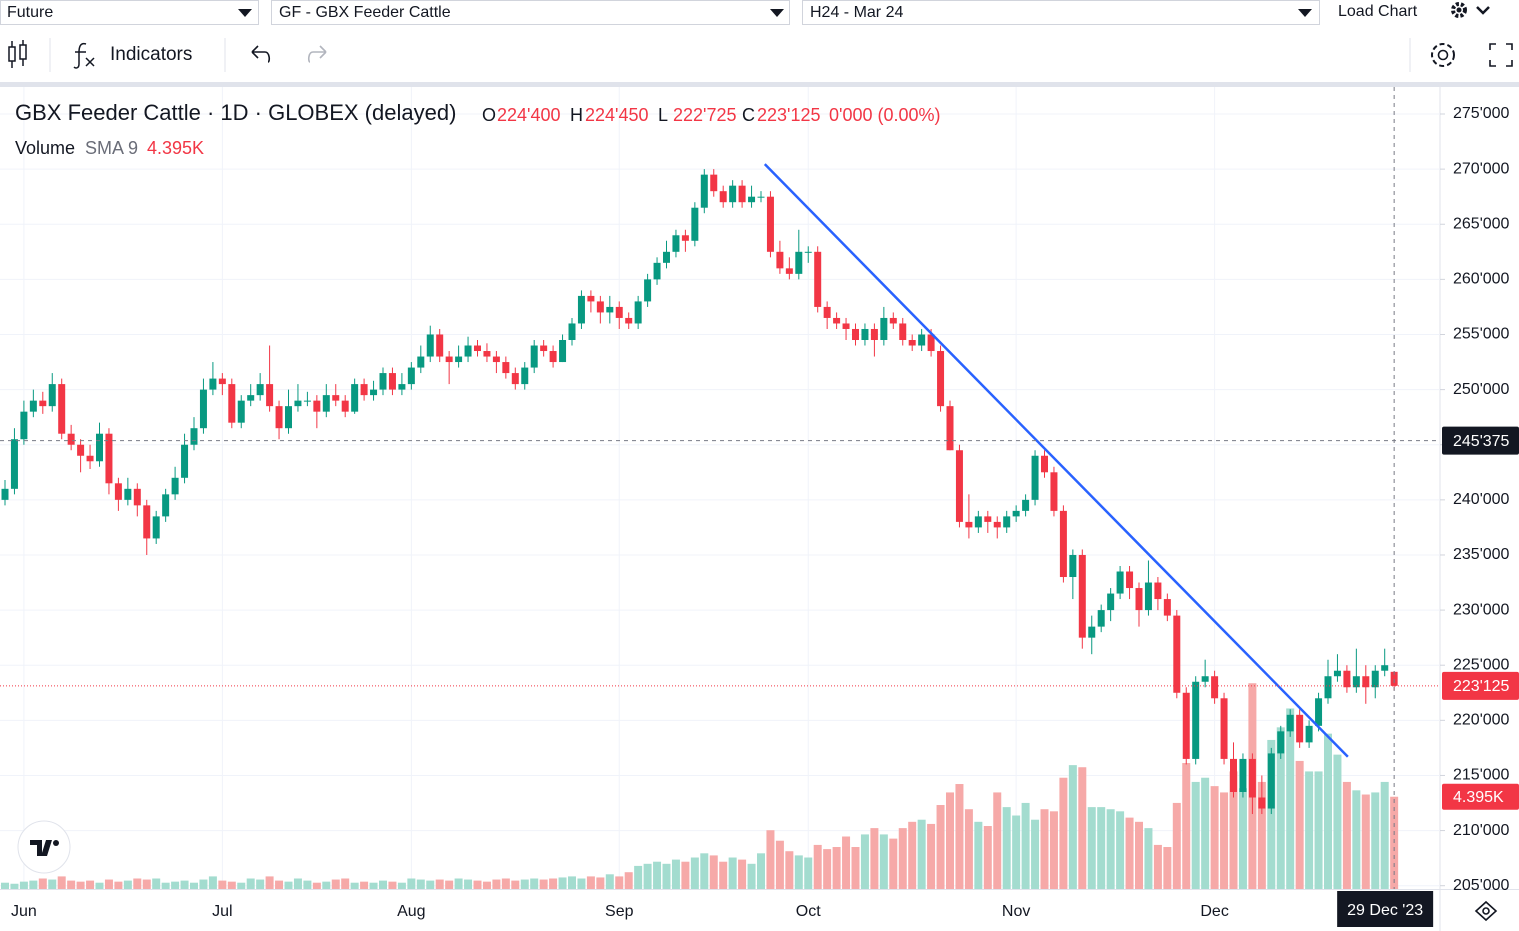 Image resolution: width=1519 pixels, height=931 pixels. Describe the element at coordinates (1470, 10) in the screenshot. I see `settings-menu` at that location.